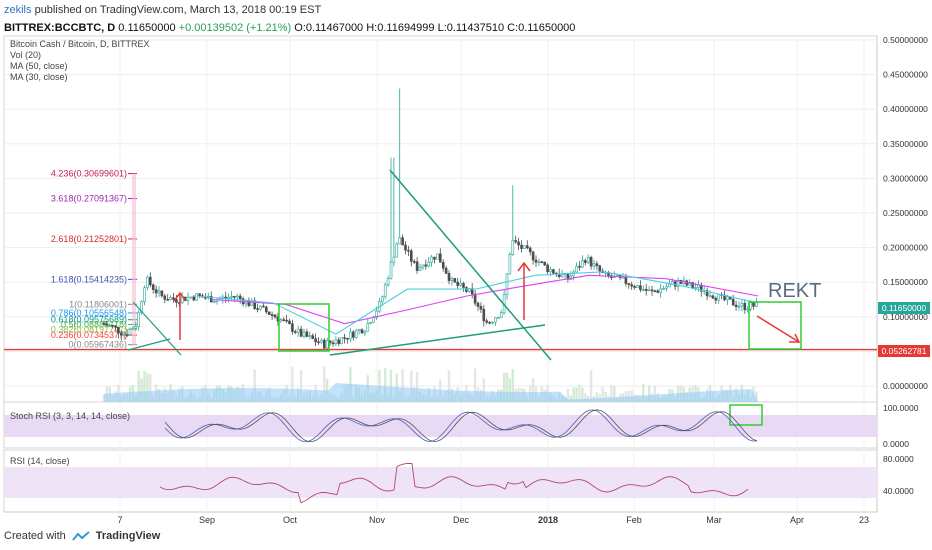 The height and width of the screenshot is (550, 932). Describe the element at coordinates (94, 325) in the screenshot. I see `fib-level-label: 0.5(0.08886718)` at that location.